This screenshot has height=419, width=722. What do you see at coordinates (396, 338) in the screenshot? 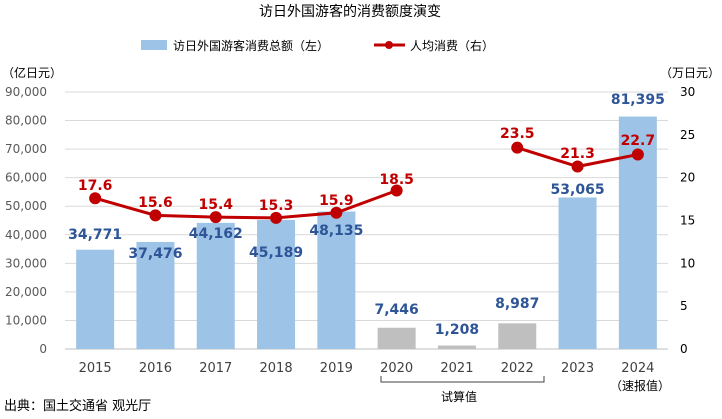
I see `bar-2020` at bounding box center [396, 338].